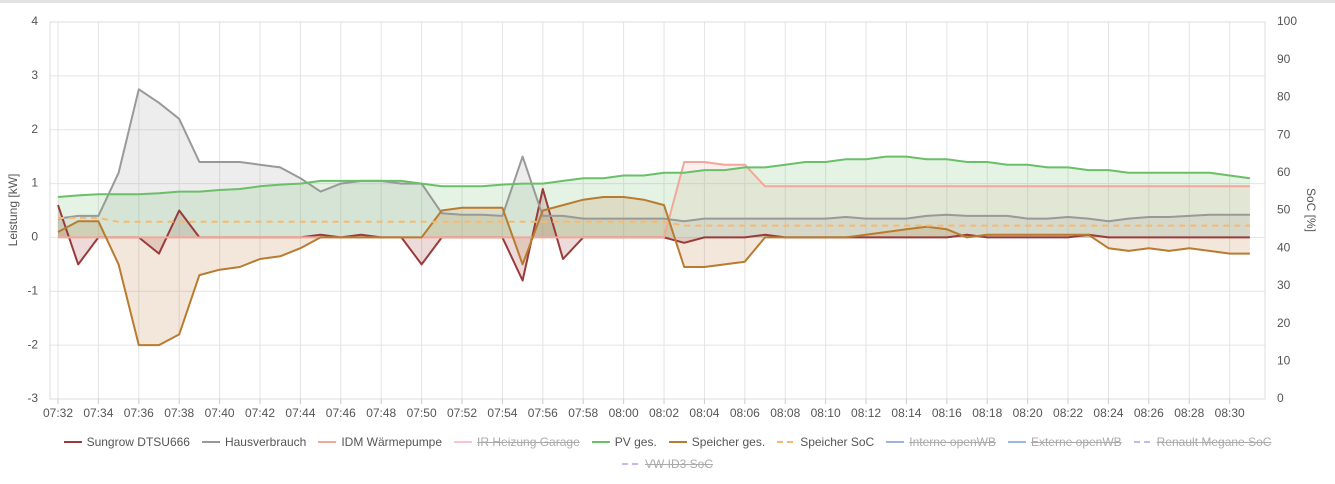  Describe the element at coordinates (341, 413) in the screenshot. I see `x-tick-label: 07:46` at that location.